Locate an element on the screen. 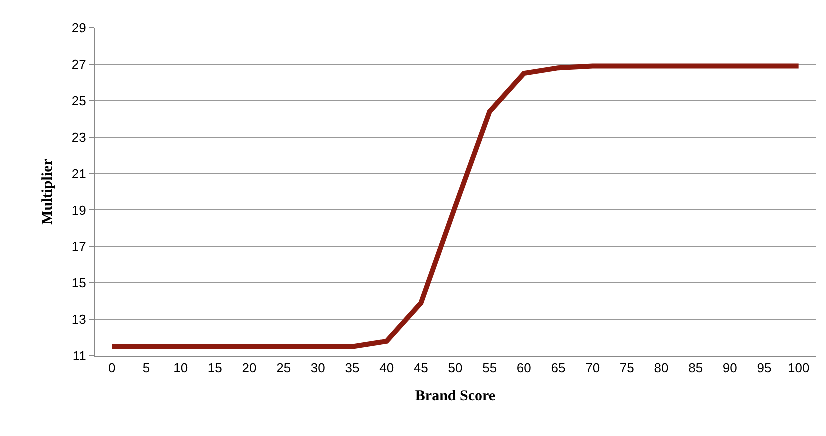 The width and height of the screenshot is (826, 436). y-axis-title: Multiplier is located at coordinates (48, 191).